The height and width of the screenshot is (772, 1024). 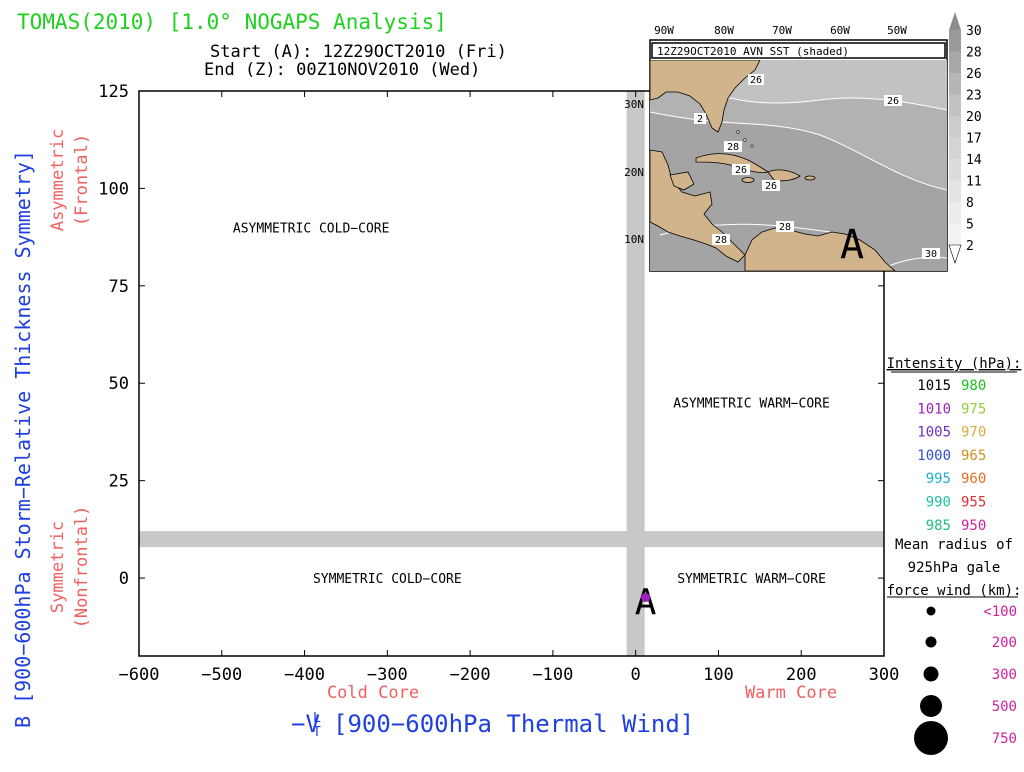 I want to click on intensity-value: 990, so click(x=938, y=503).